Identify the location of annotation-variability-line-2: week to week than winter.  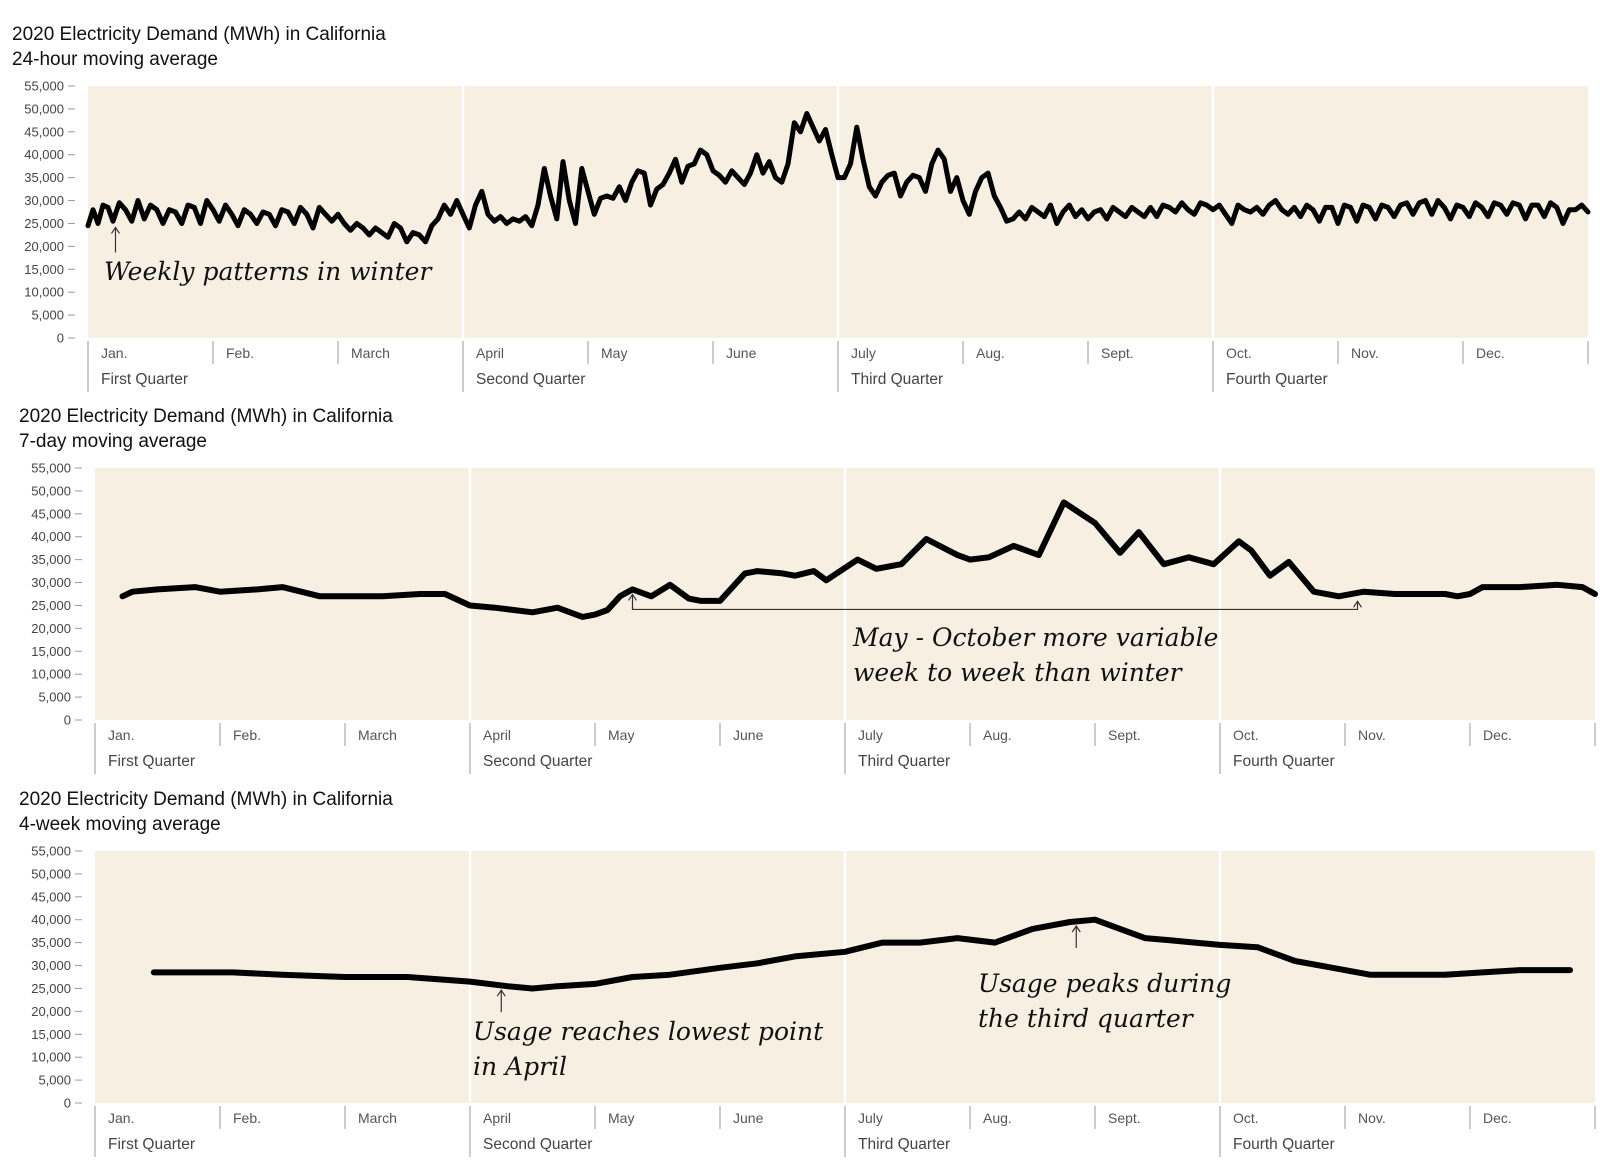
(1018, 672).